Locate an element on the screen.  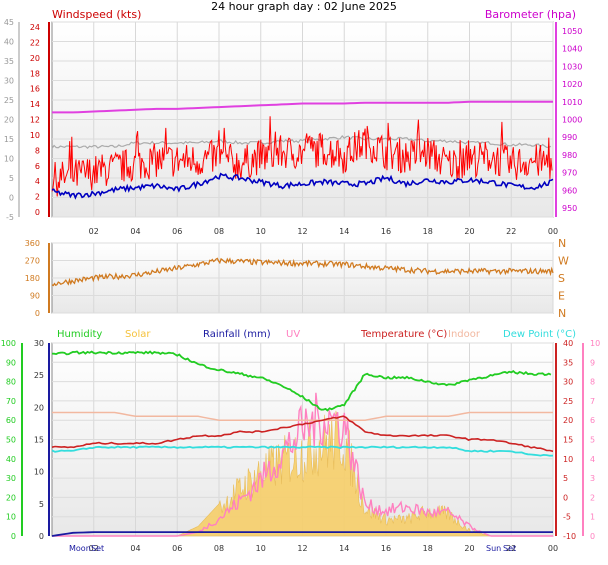
wind-tick: 2 is located at coordinates (37, 197).